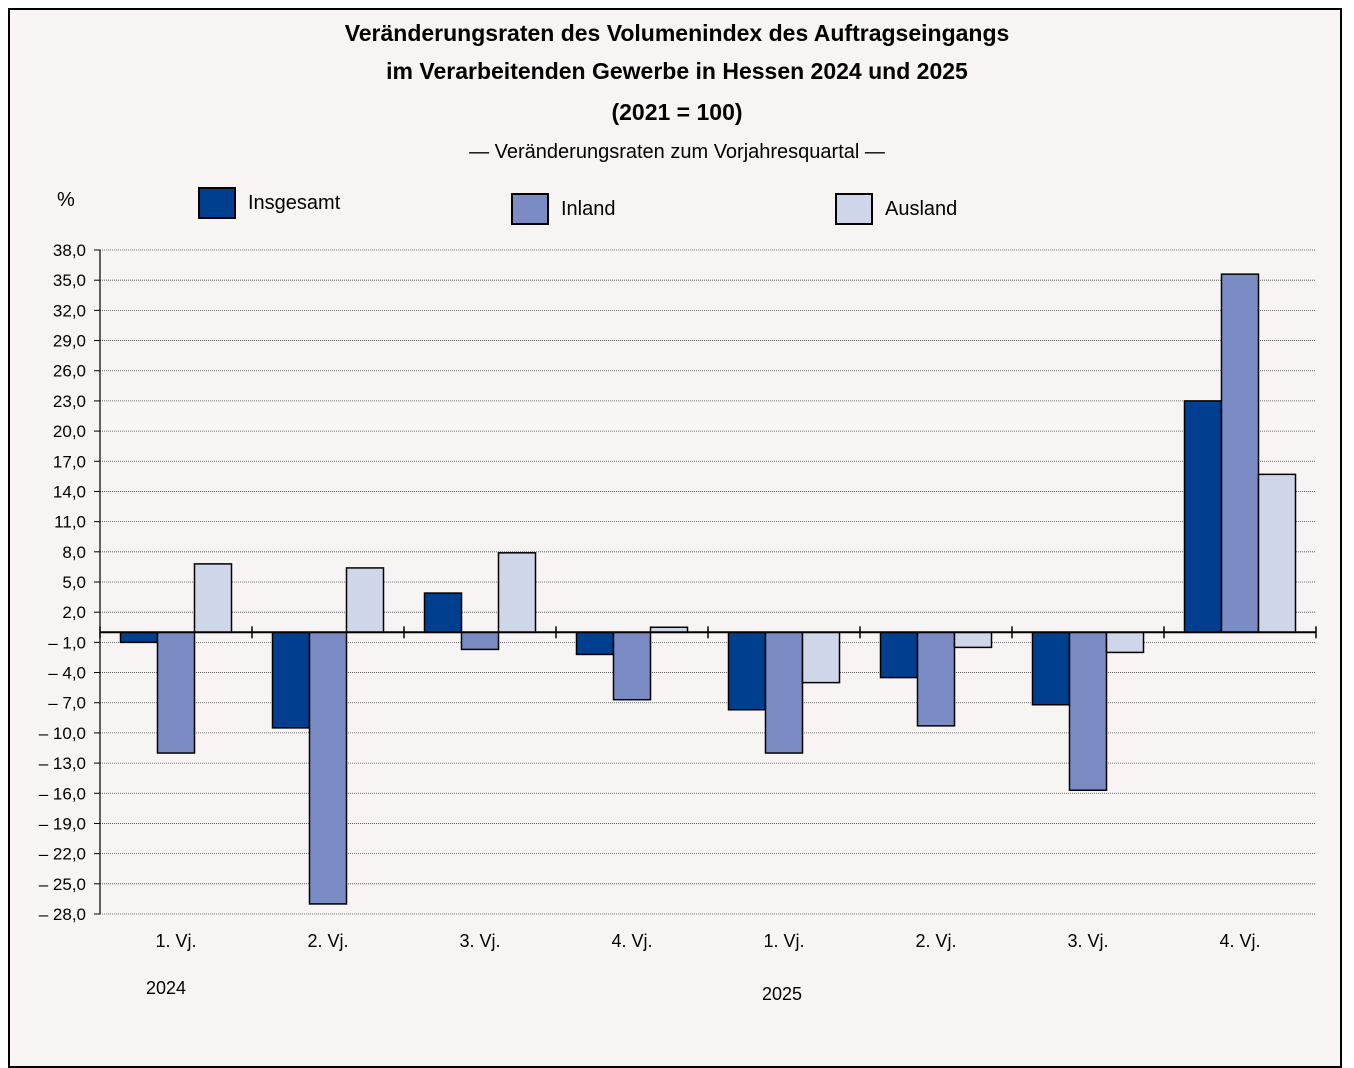 The width and height of the screenshot is (1354, 1068). I want to click on y-tick-label: – 7,0, so click(67, 703).